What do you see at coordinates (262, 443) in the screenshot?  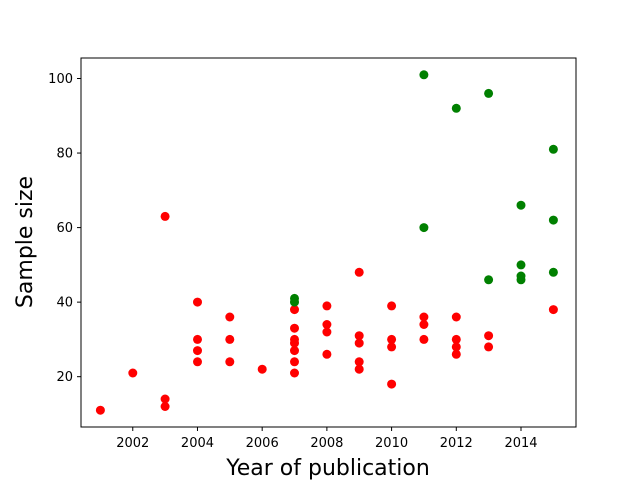 I see `x-tick-label: 2006` at bounding box center [262, 443].